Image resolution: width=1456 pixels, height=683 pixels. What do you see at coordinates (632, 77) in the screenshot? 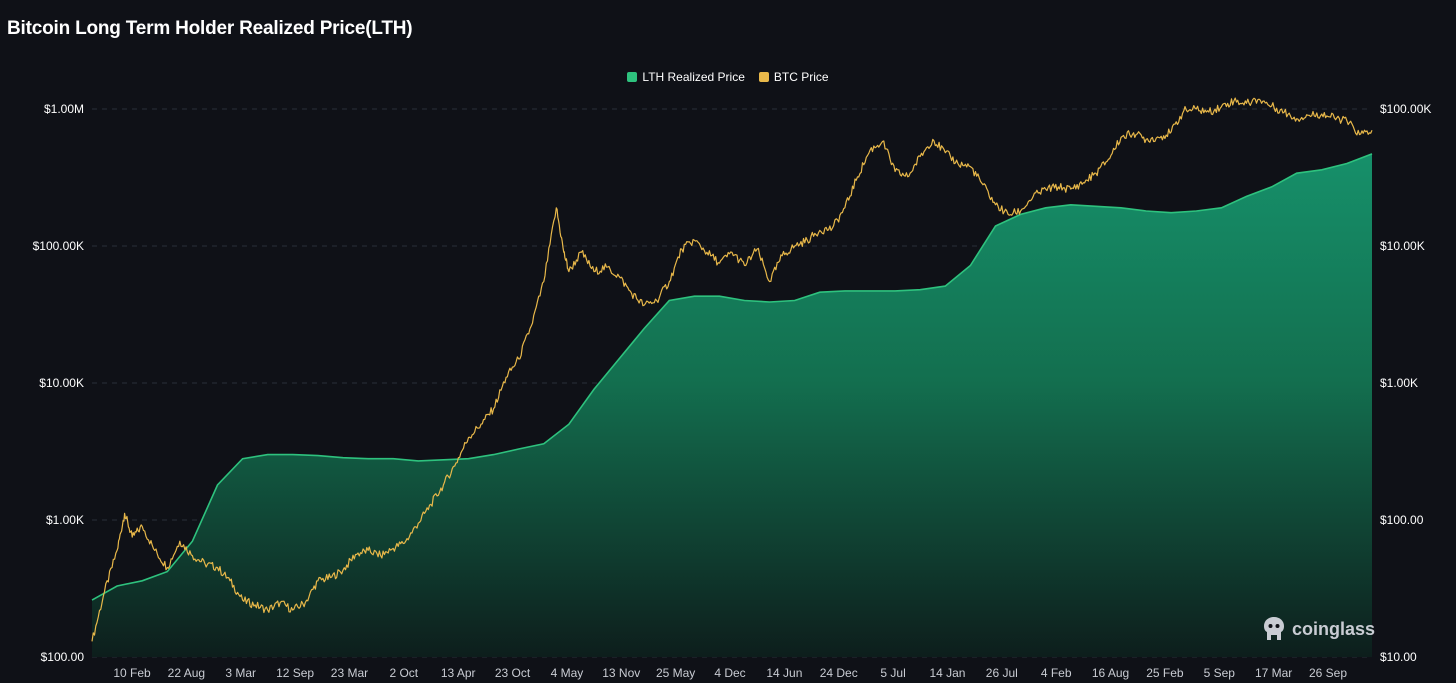
I see `legend-swatch-lth` at bounding box center [632, 77].